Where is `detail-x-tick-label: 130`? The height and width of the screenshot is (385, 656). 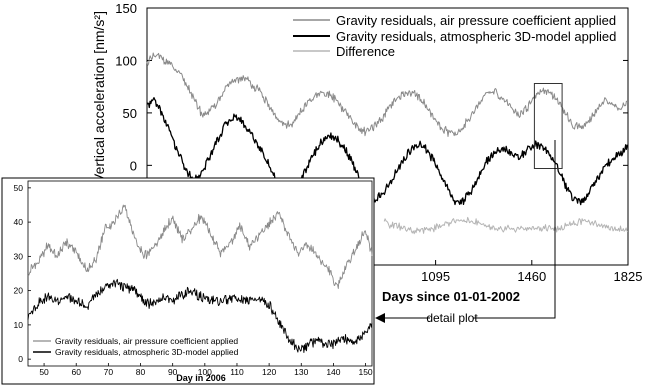 detail-x-tick-label: 130 is located at coordinates (301, 372).